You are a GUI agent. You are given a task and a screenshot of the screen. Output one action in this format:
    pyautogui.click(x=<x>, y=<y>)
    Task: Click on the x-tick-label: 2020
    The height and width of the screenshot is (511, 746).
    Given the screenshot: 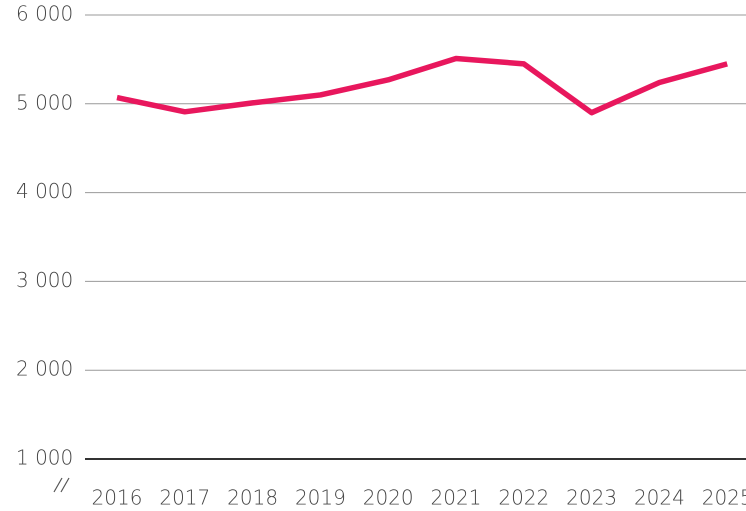 What is the action you would take?
    pyautogui.click(x=388, y=498)
    